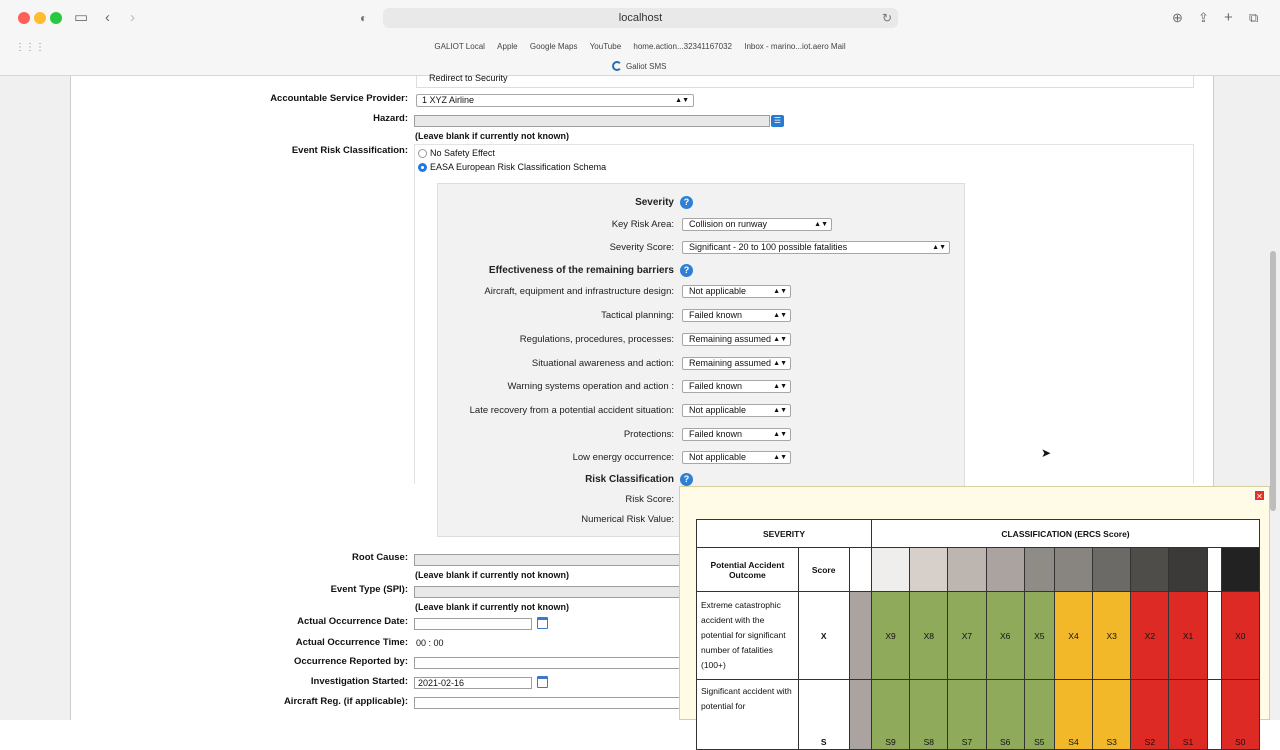  What do you see at coordinates (553, 46) in the screenshot?
I see `bookmark-item: Google Maps` at bounding box center [553, 46].